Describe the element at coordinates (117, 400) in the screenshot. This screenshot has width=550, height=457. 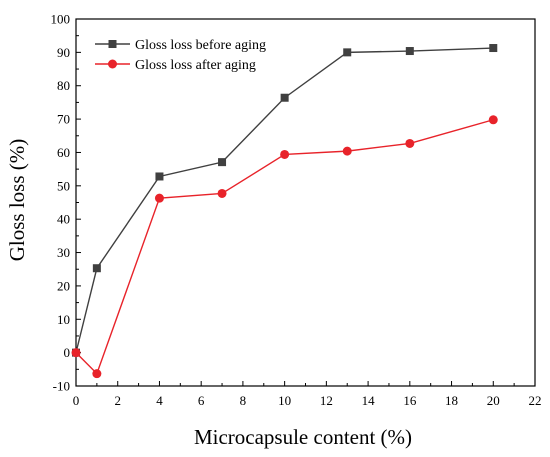
I see `x-tick-label: 2` at that location.